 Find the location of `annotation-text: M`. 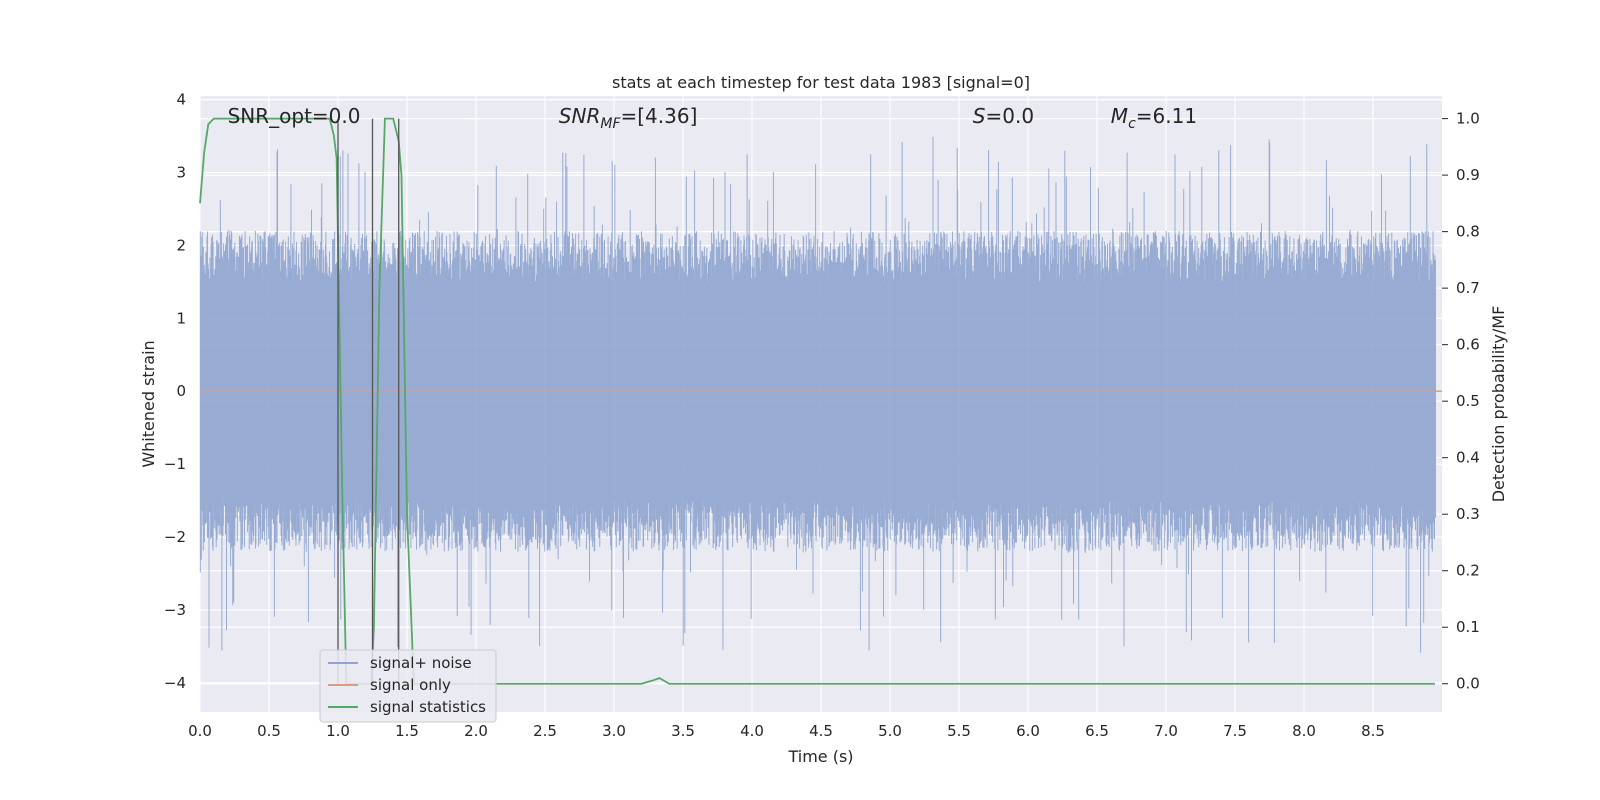

annotation-text: M is located at coordinates (1119, 116).